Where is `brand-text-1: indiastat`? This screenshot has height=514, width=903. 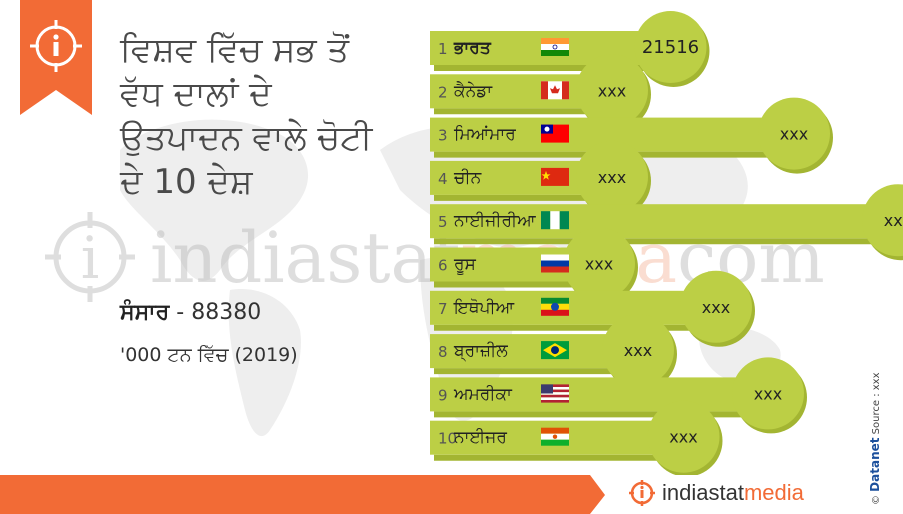
brand-text-1: indiastat is located at coordinates (703, 492).